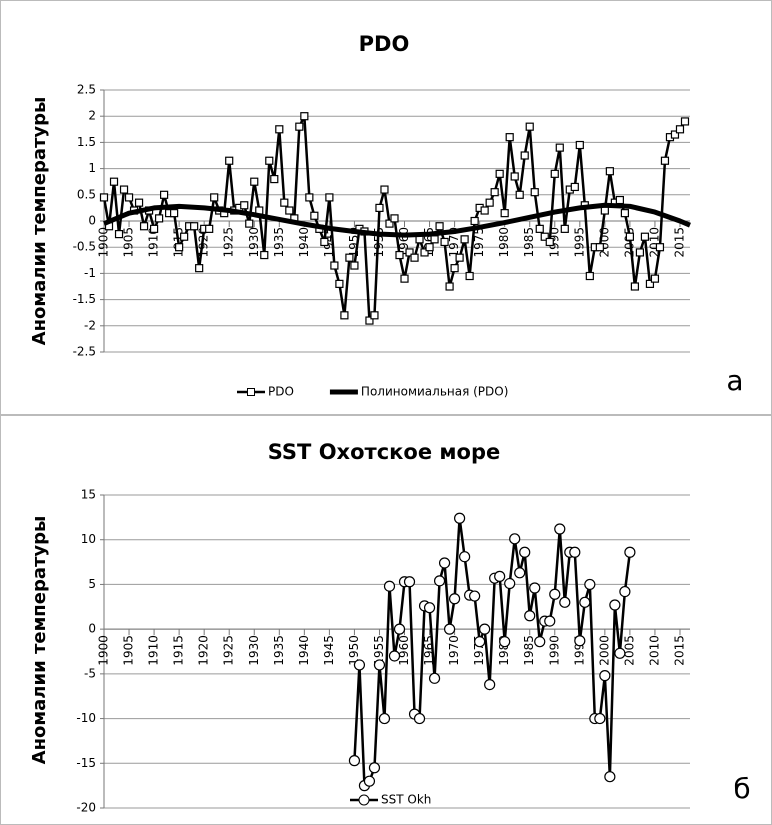 Image resolution: width=772 pixels, height=825 pixels. I want to click on panel-label: б, so click(741, 788).